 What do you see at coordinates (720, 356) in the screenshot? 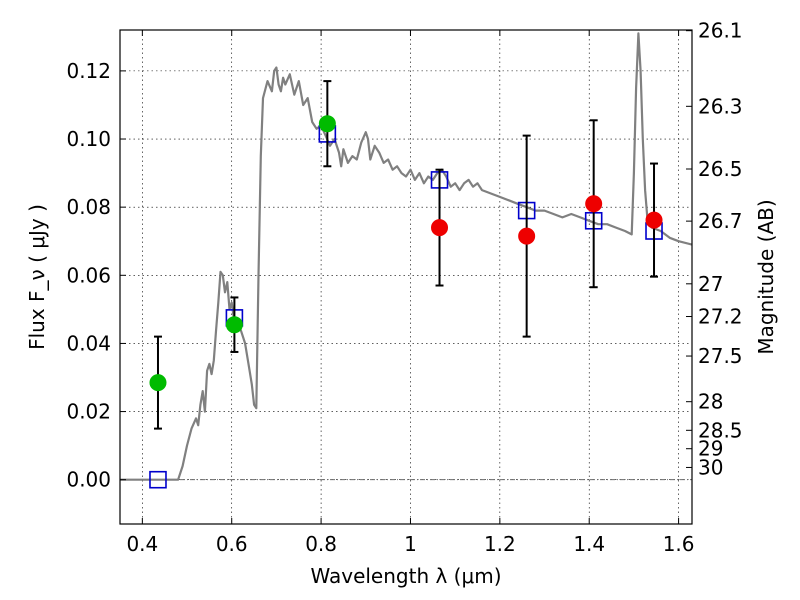
I see `magnitude-tick-label: 27.5` at bounding box center [720, 356].